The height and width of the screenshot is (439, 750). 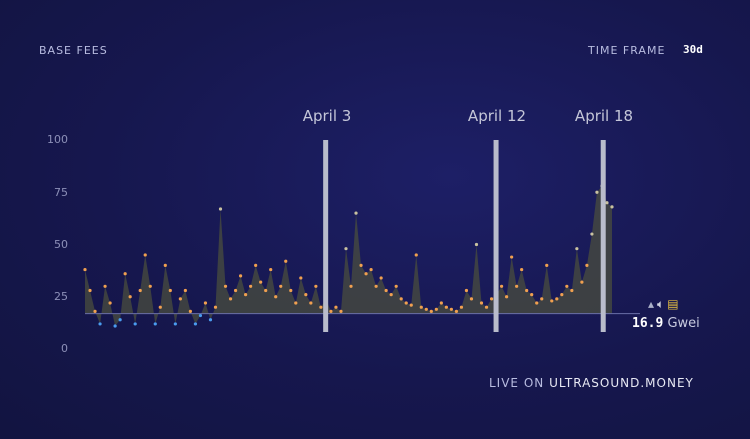 I want to click on y-tick-0: 0, so click(x=64, y=348).